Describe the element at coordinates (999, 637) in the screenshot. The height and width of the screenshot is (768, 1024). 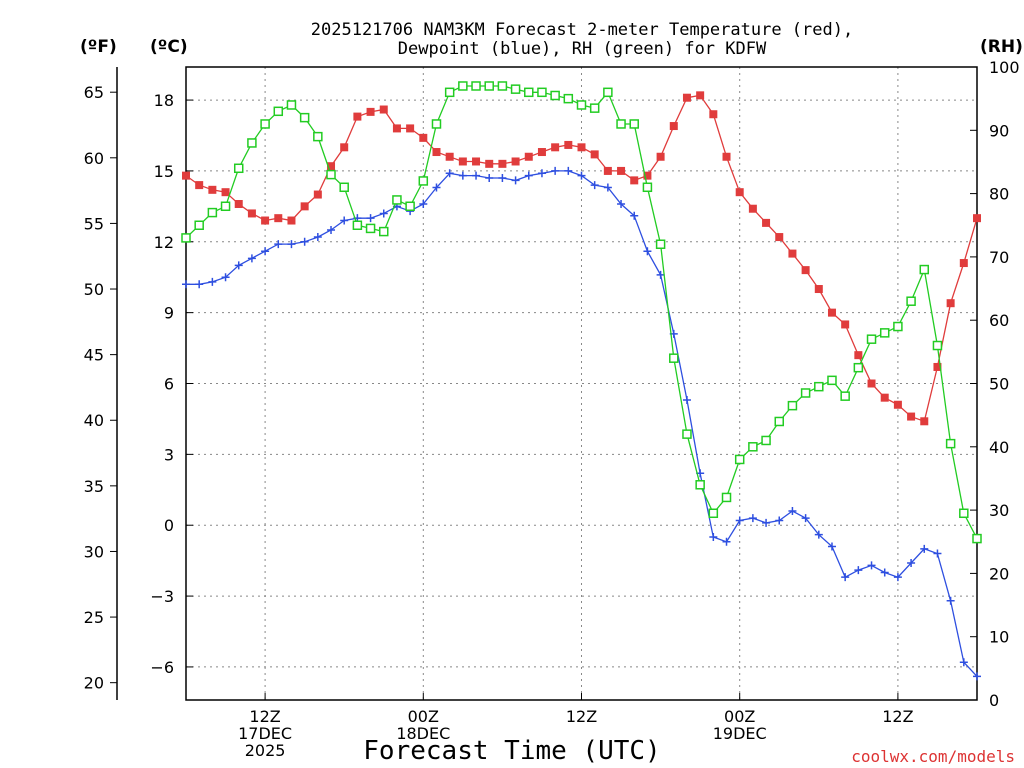
I see `rh-tick-label: 10` at that location.